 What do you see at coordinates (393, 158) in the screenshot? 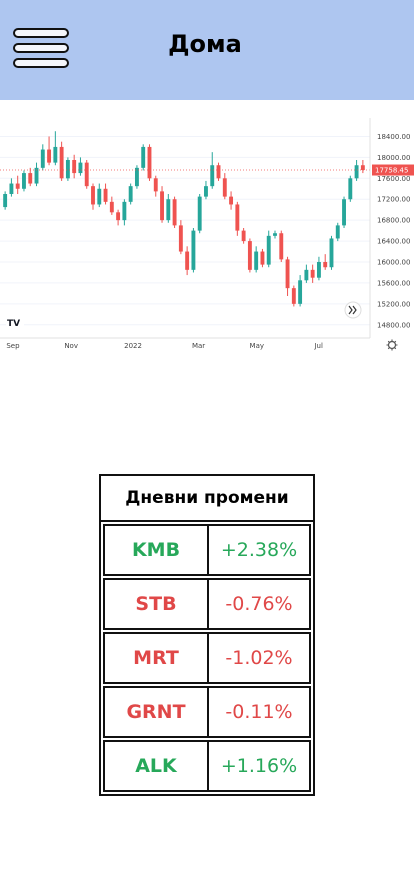
I see `price-tick-label: 18000.00` at bounding box center [393, 158].